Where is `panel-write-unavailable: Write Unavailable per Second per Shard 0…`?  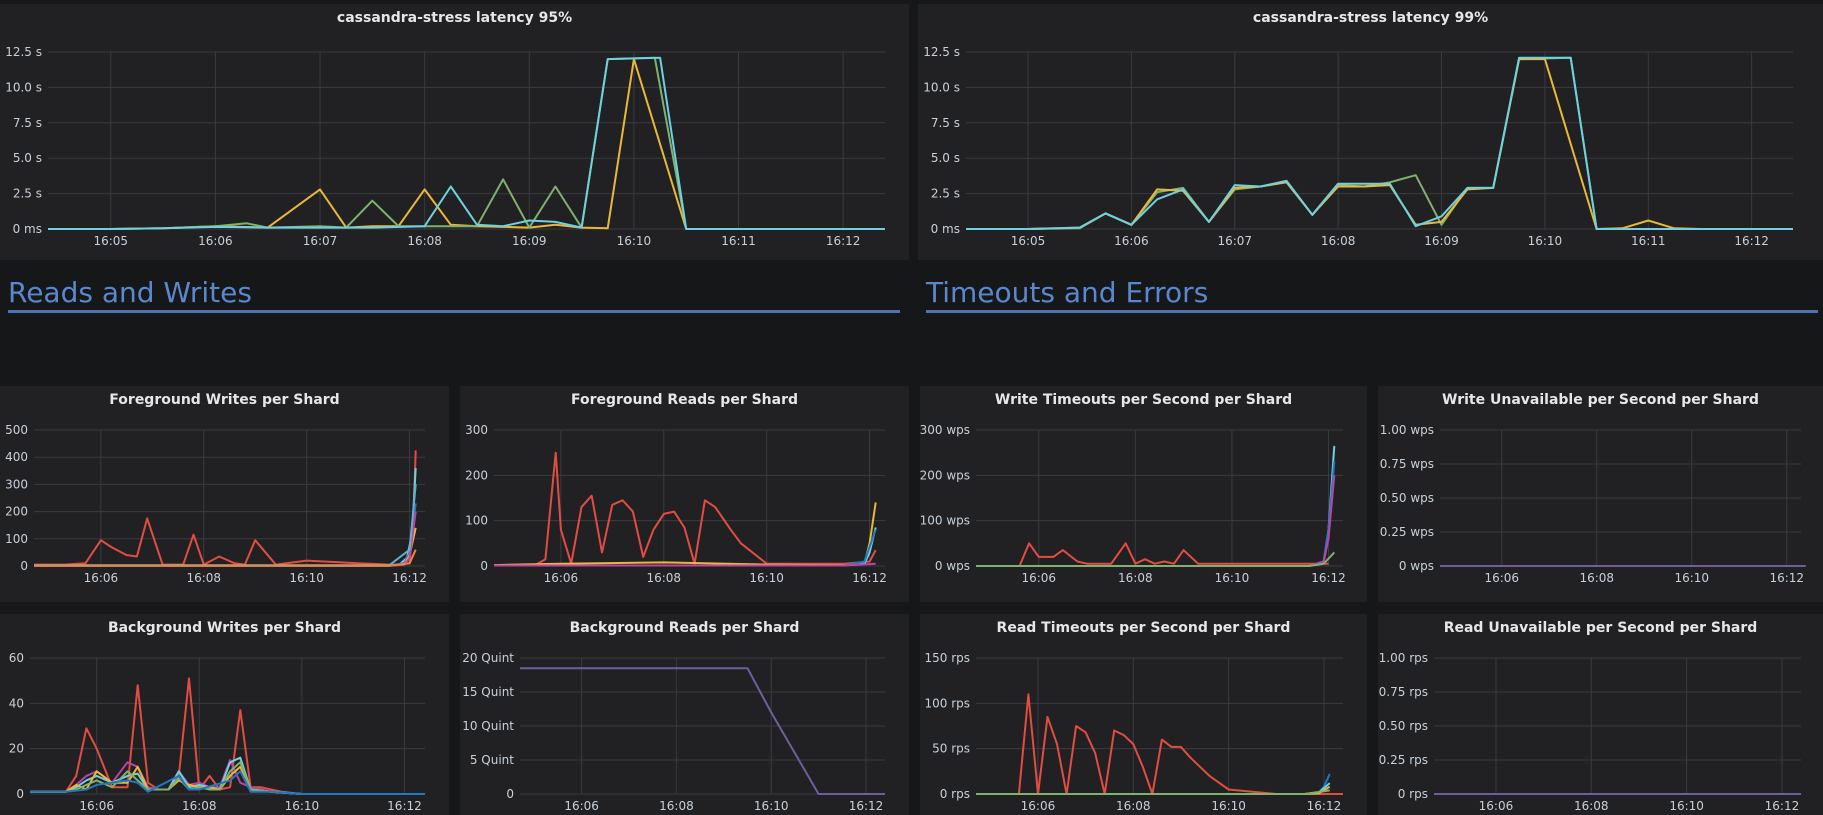 panel-write-unavailable: Write Unavailable per Second per Shard 0… is located at coordinates (1600, 494).